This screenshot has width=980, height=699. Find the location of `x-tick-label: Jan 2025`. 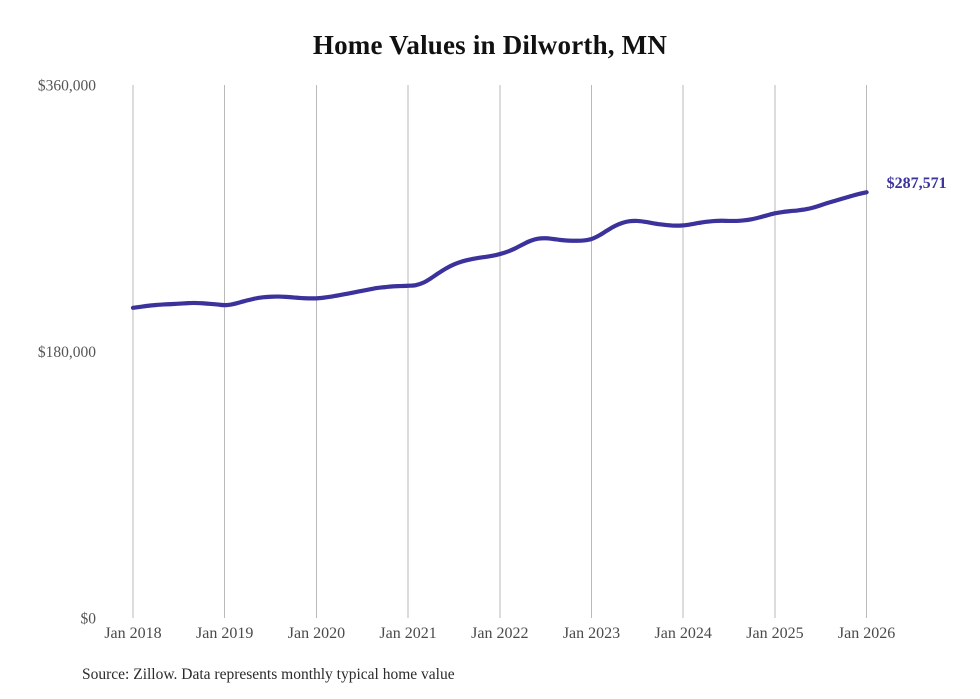

x-tick-label: Jan 2025 is located at coordinates (774, 633).